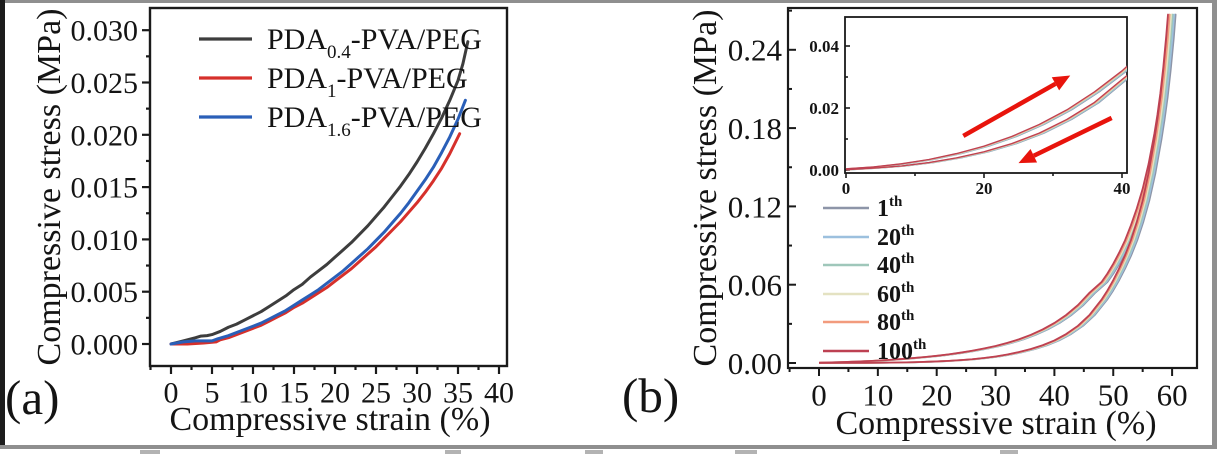 This screenshot has width=1217, height=454. What do you see at coordinates (824, 108) in the screenshot?
I see `y-tick-label: 0.02` at bounding box center [824, 108].